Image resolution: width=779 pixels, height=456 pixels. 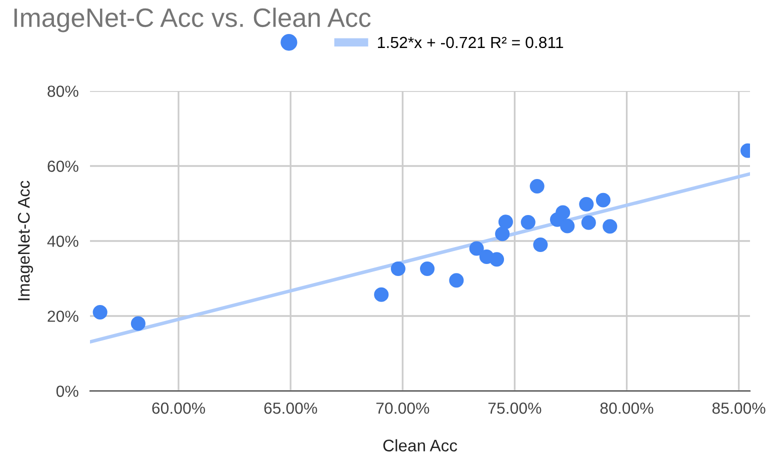 I want to click on x-tick-label: 85.00%, so click(x=739, y=408).